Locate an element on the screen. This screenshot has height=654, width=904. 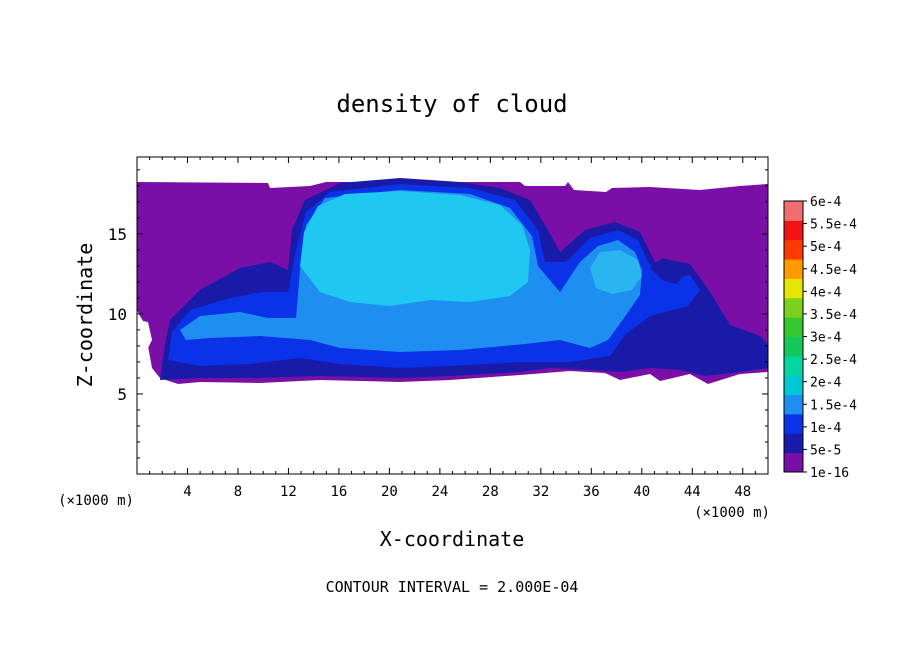
y-tick-label: 5 is located at coordinates (122, 394).